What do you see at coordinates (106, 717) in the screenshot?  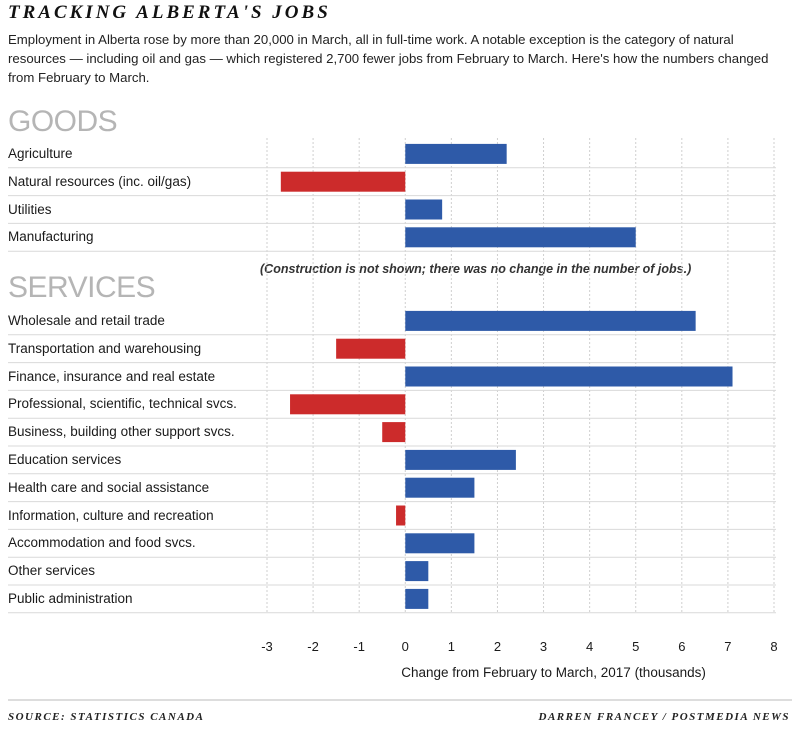 I see `source-credit: SOURCE: STATISTICS CANADA` at bounding box center [106, 717].